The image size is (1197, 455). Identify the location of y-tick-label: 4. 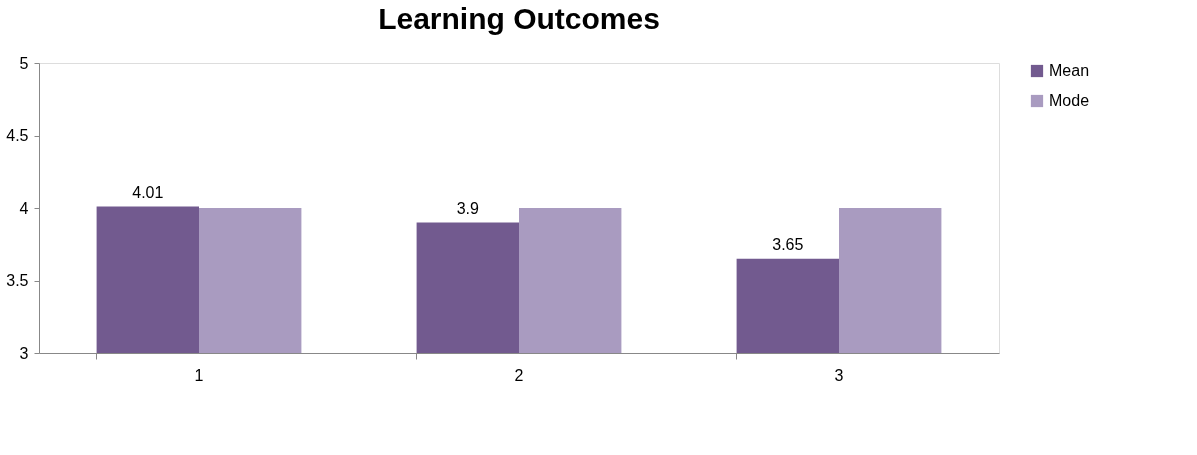
(24, 208).